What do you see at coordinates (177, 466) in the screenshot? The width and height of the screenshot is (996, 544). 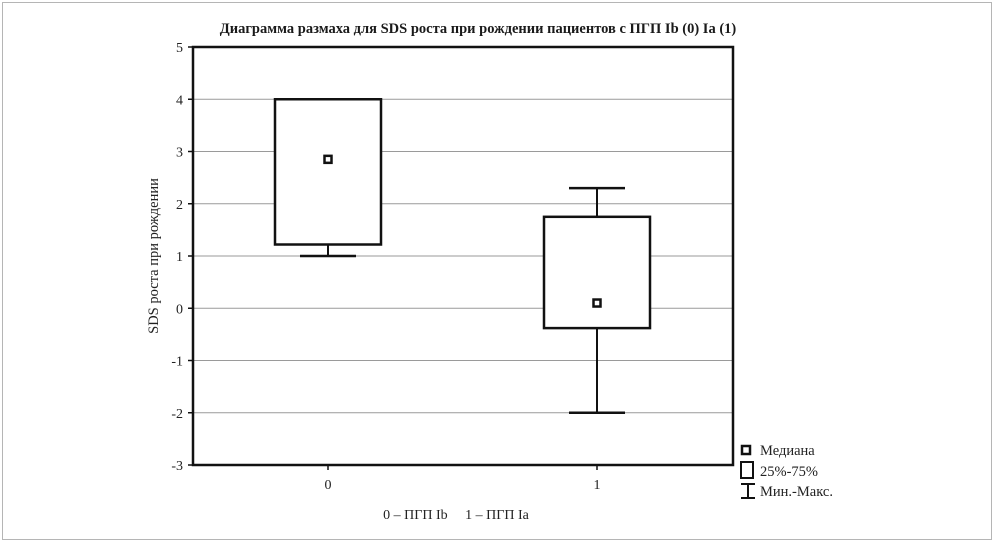 I see `y-tick-label: -3` at bounding box center [177, 466].